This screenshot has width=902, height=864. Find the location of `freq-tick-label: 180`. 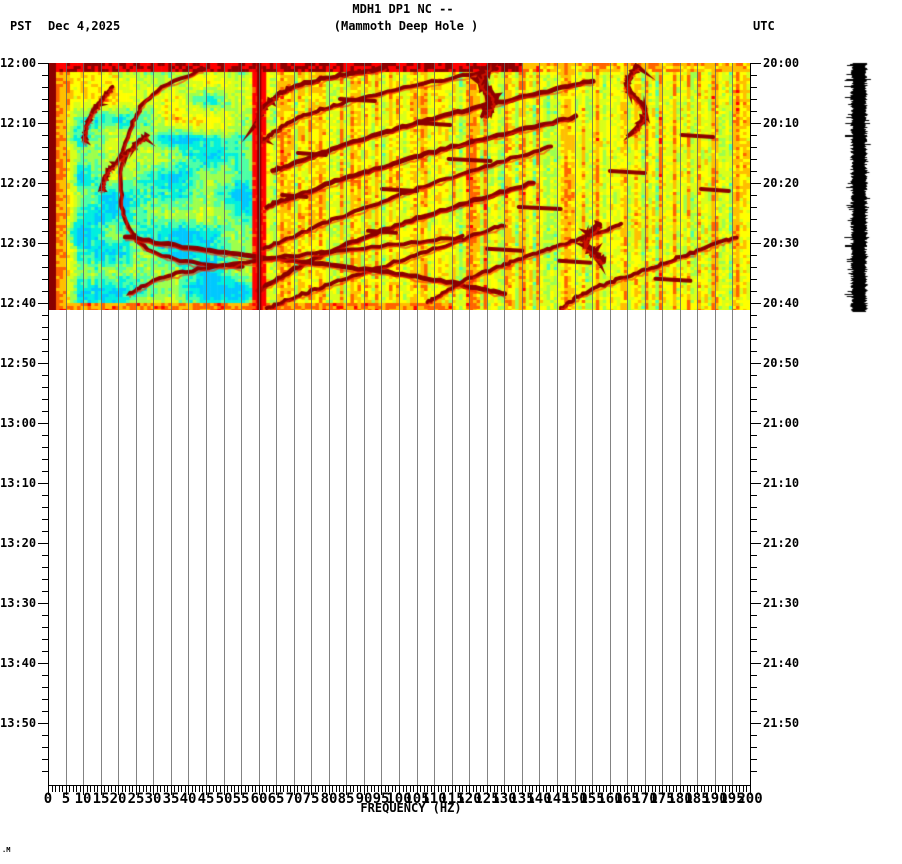

freq-tick-label: 180 is located at coordinates (680, 799).